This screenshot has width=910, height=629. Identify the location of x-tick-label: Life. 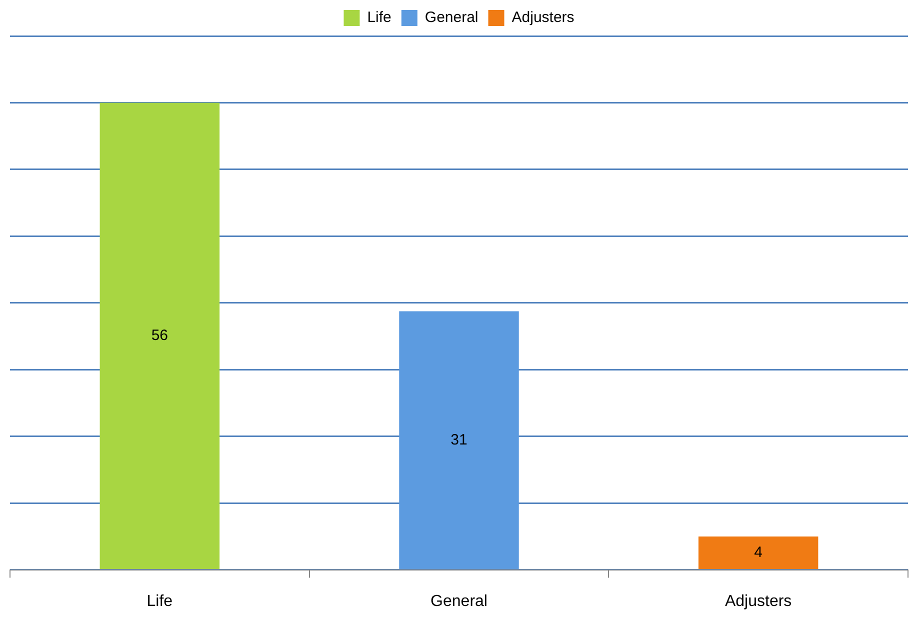
(159, 601).